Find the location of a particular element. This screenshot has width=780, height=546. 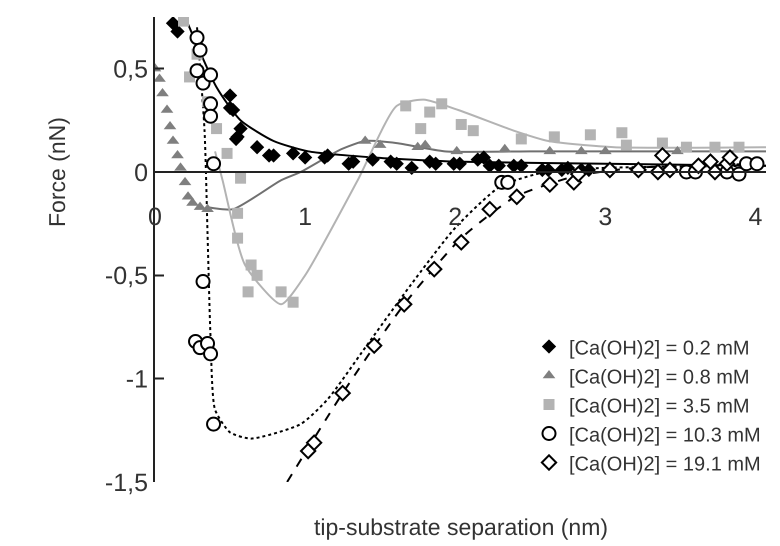

y-tick-label: 0 is located at coordinates (141, 172).